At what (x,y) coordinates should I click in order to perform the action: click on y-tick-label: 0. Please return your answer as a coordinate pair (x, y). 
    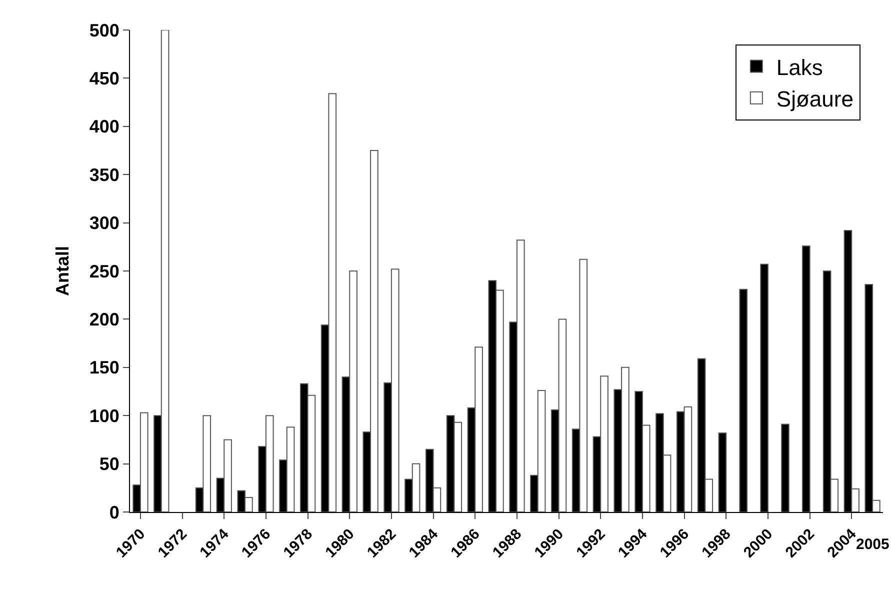
    Looking at the image, I should click on (114, 512).